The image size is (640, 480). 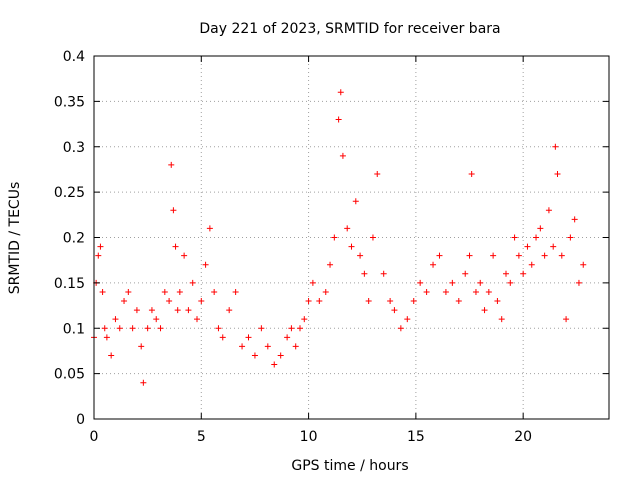 What do you see at coordinates (15, 238) in the screenshot?
I see `y-axis-label: SRMTID / TECUs` at bounding box center [15, 238].